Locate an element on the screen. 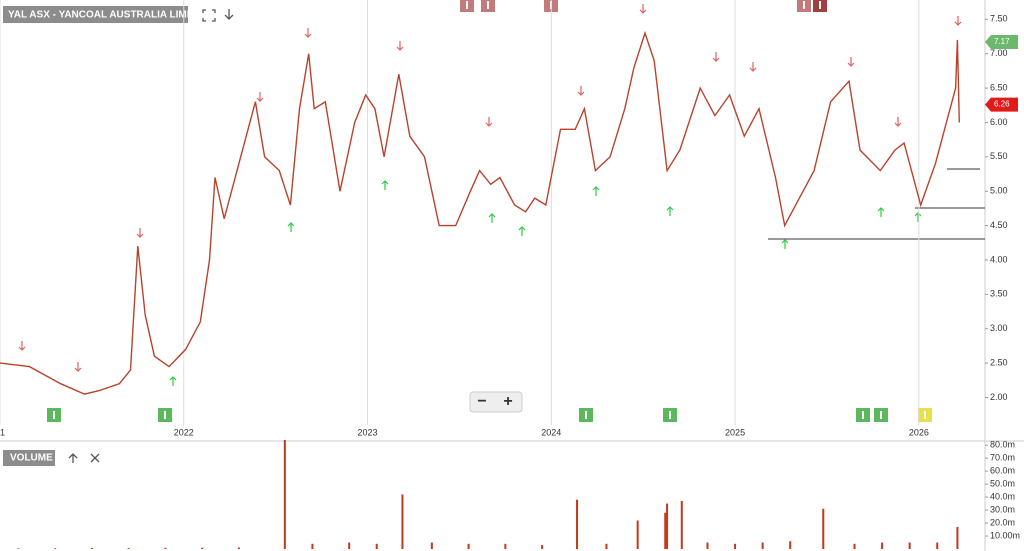 The image size is (1024, 551). price-tag-label: 6.26 is located at coordinates (1002, 104).